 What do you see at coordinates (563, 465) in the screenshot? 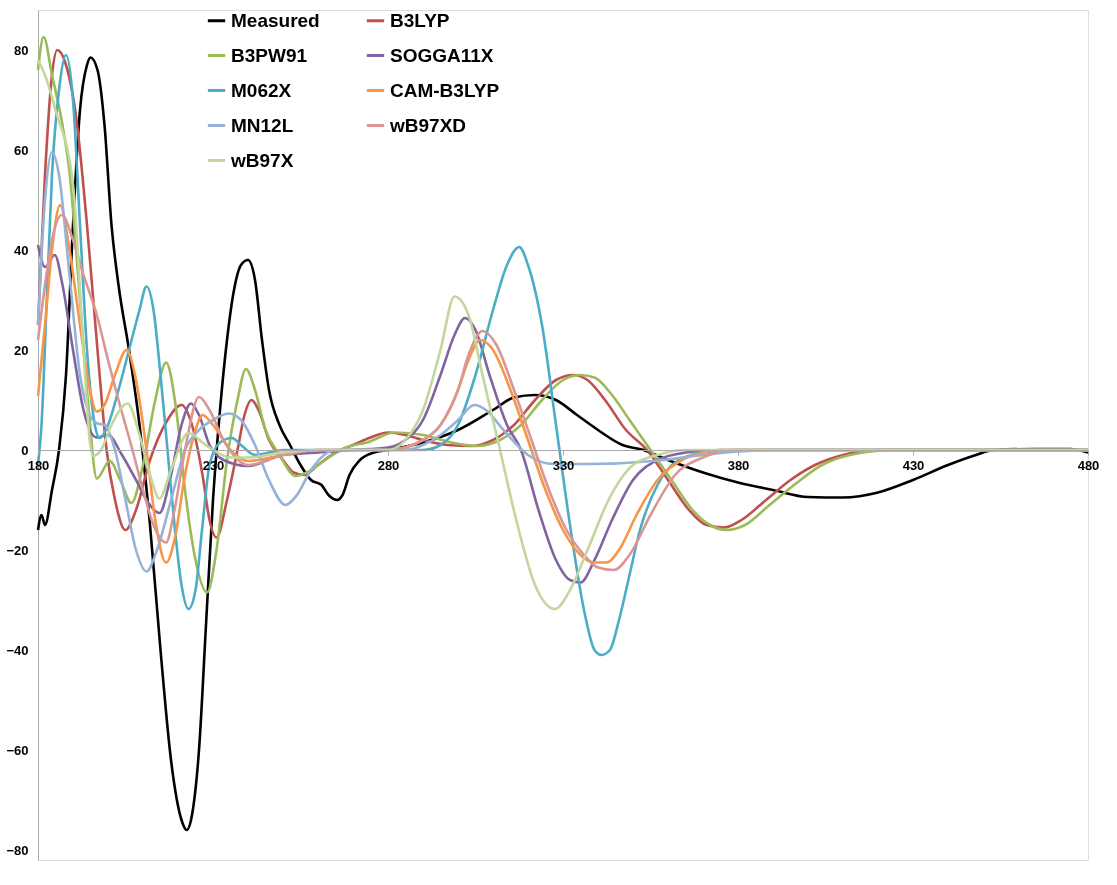
I see `x-tick-label: 330` at bounding box center [563, 465].